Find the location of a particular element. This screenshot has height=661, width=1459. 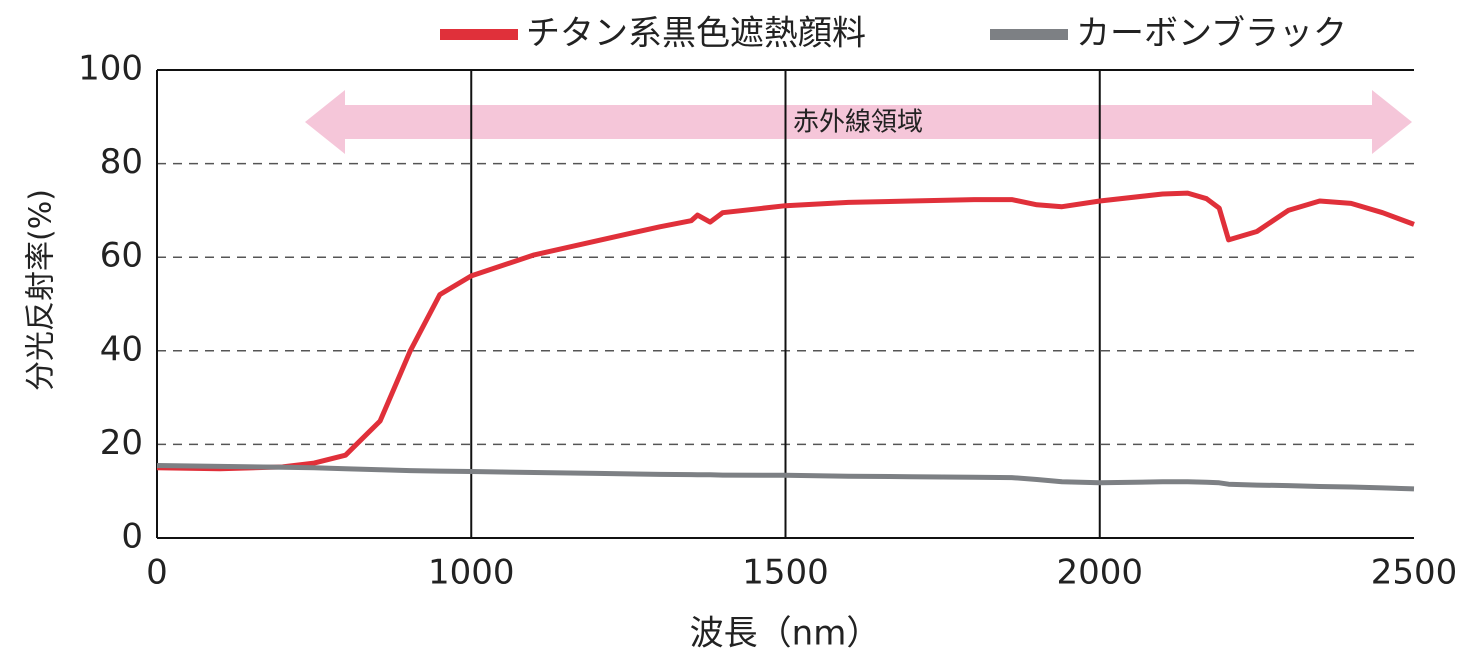

y-tick-label: 20 is located at coordinates (121, 443).